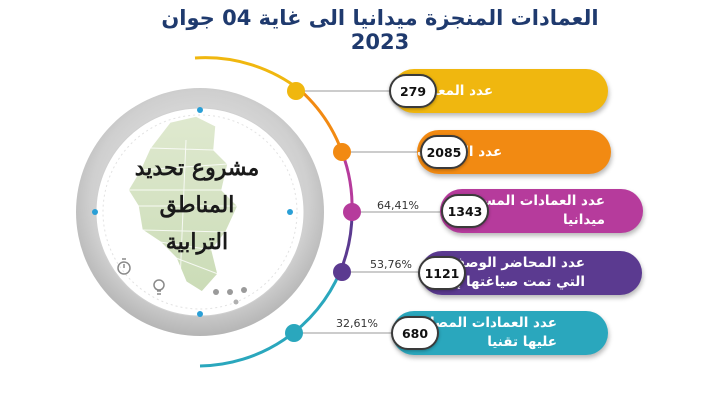 The height and width of the screenshot is (405, 720). I want to click on stat-percent: 53,76%, so click(391, 264).